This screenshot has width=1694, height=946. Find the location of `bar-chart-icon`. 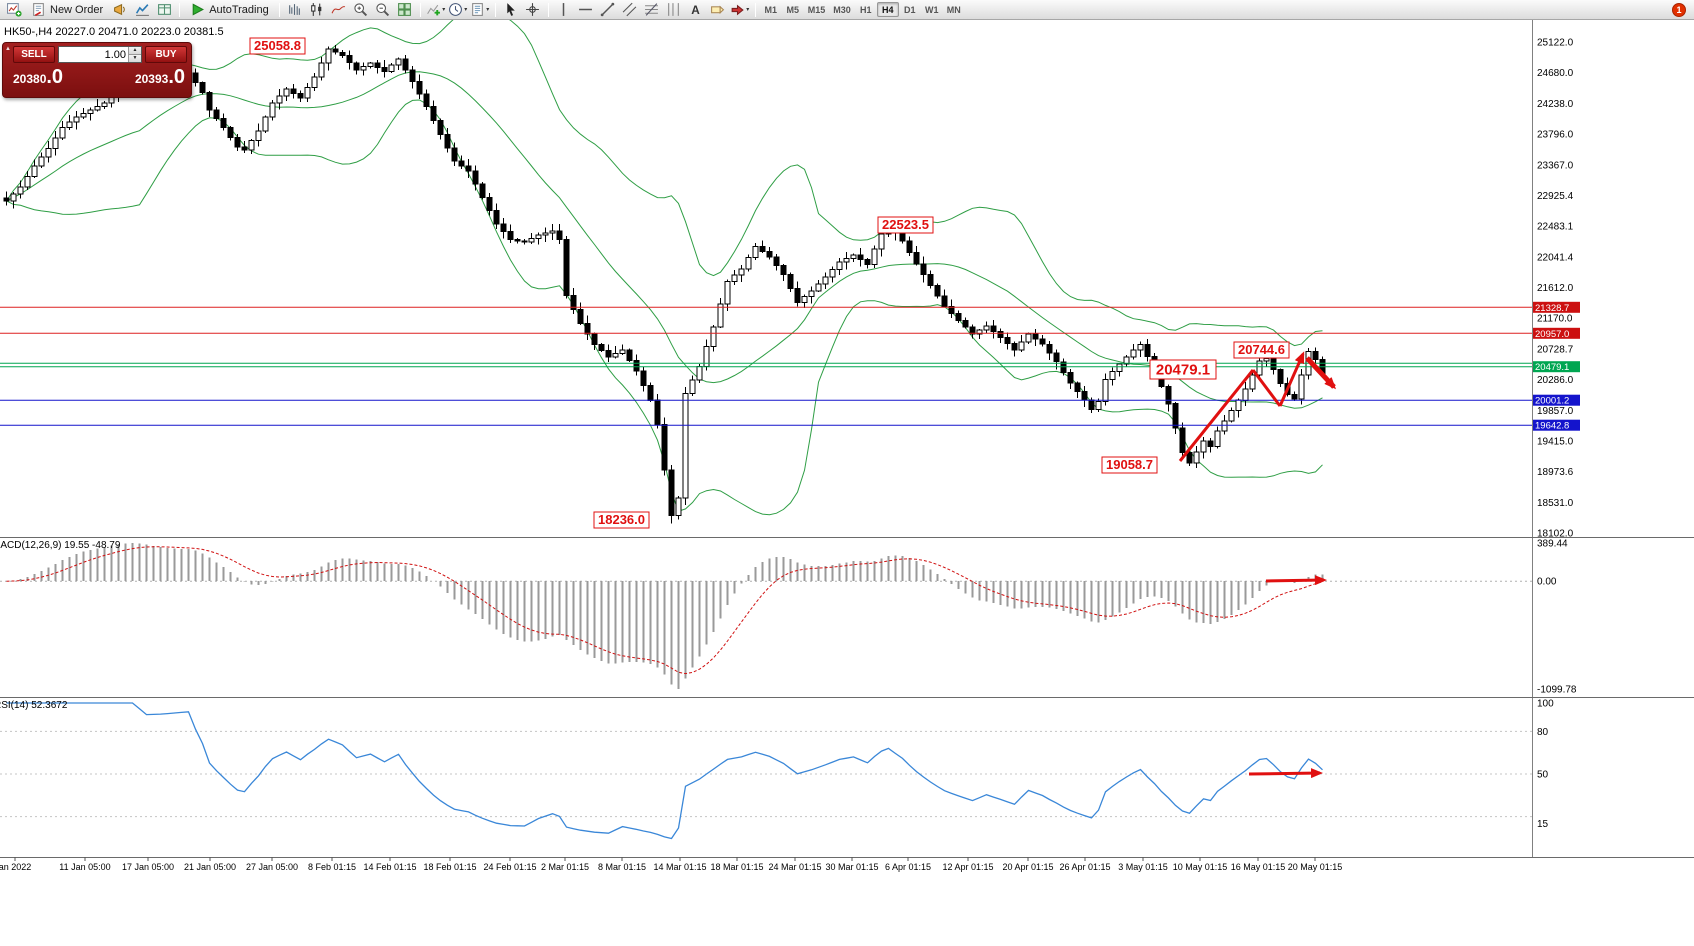

bar-chart-icon is located at coordinates (295, 9).